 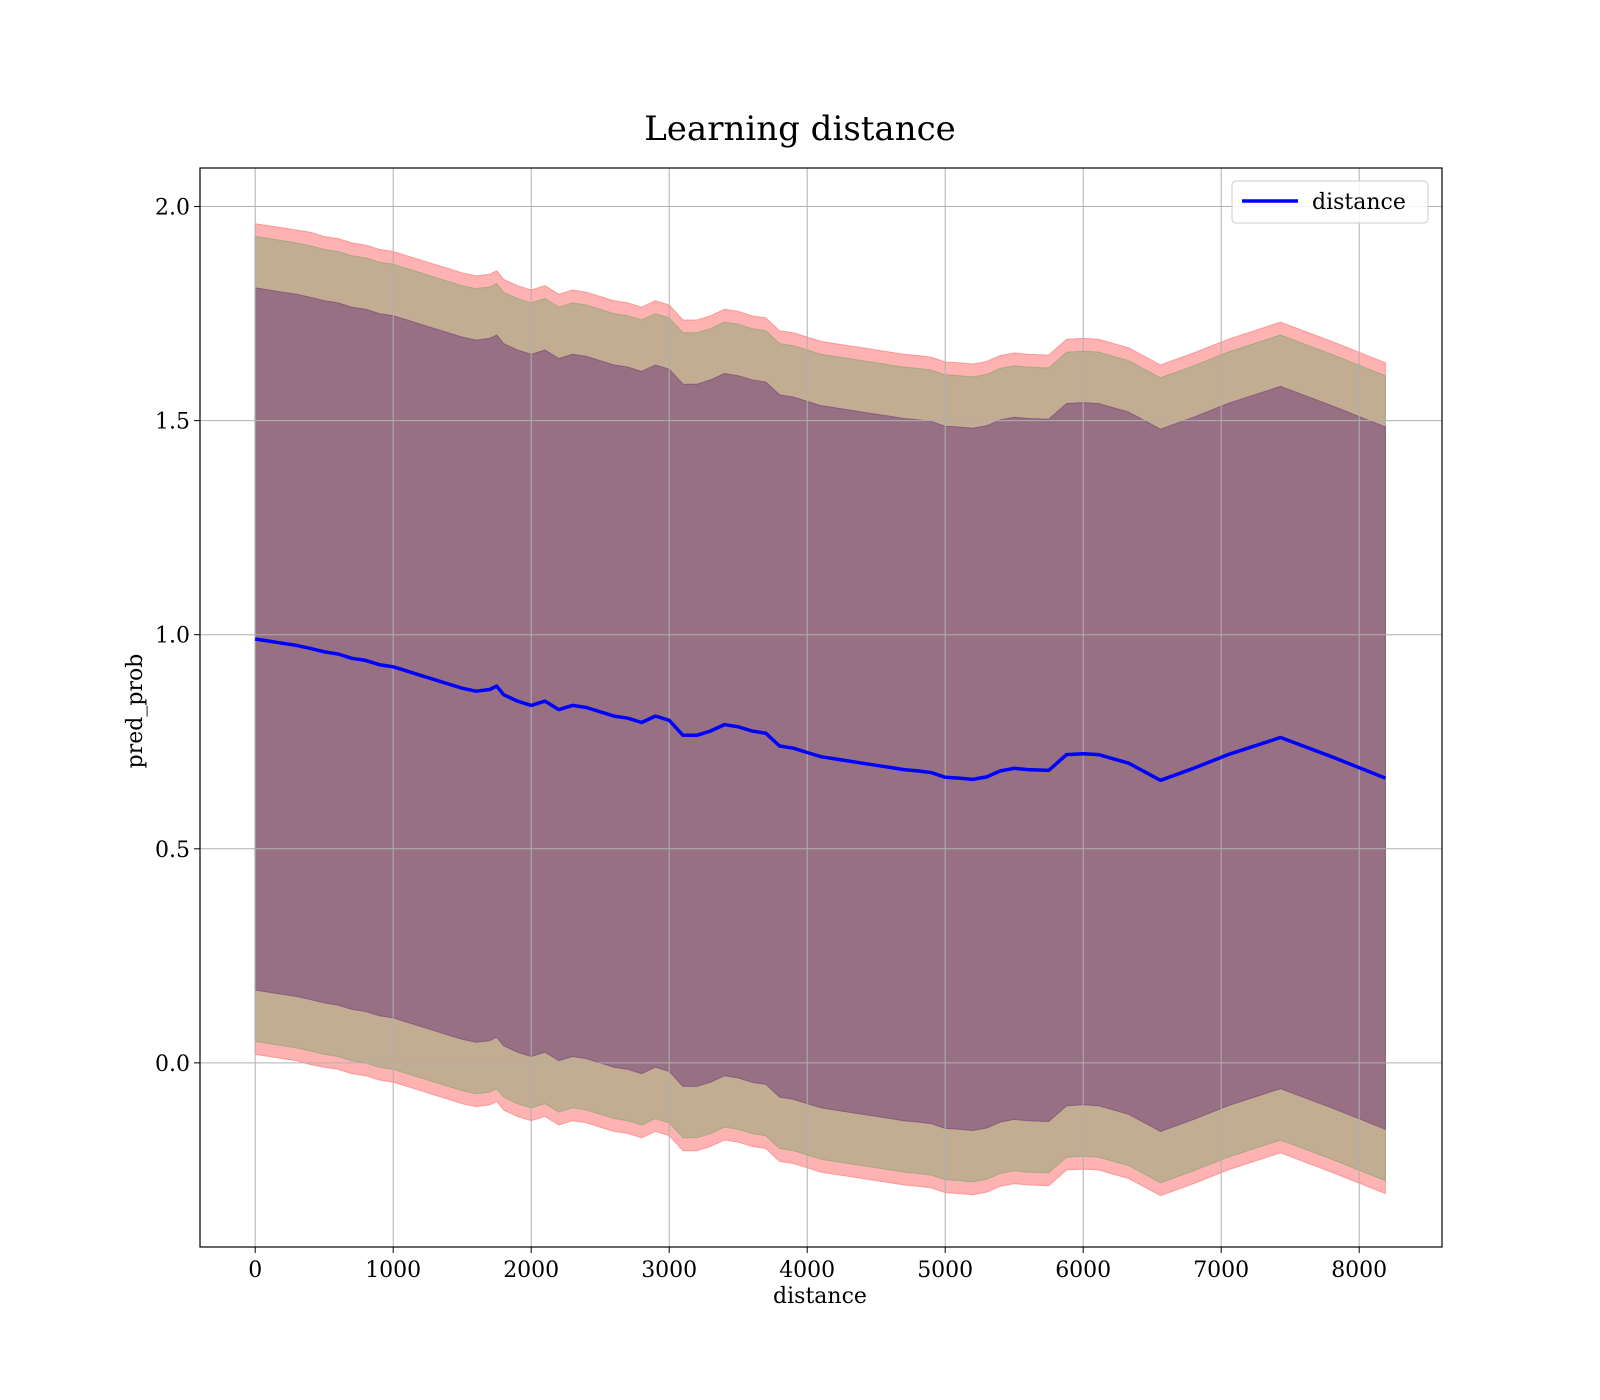 I want to click on series-layer, so click(x=820, y=710).